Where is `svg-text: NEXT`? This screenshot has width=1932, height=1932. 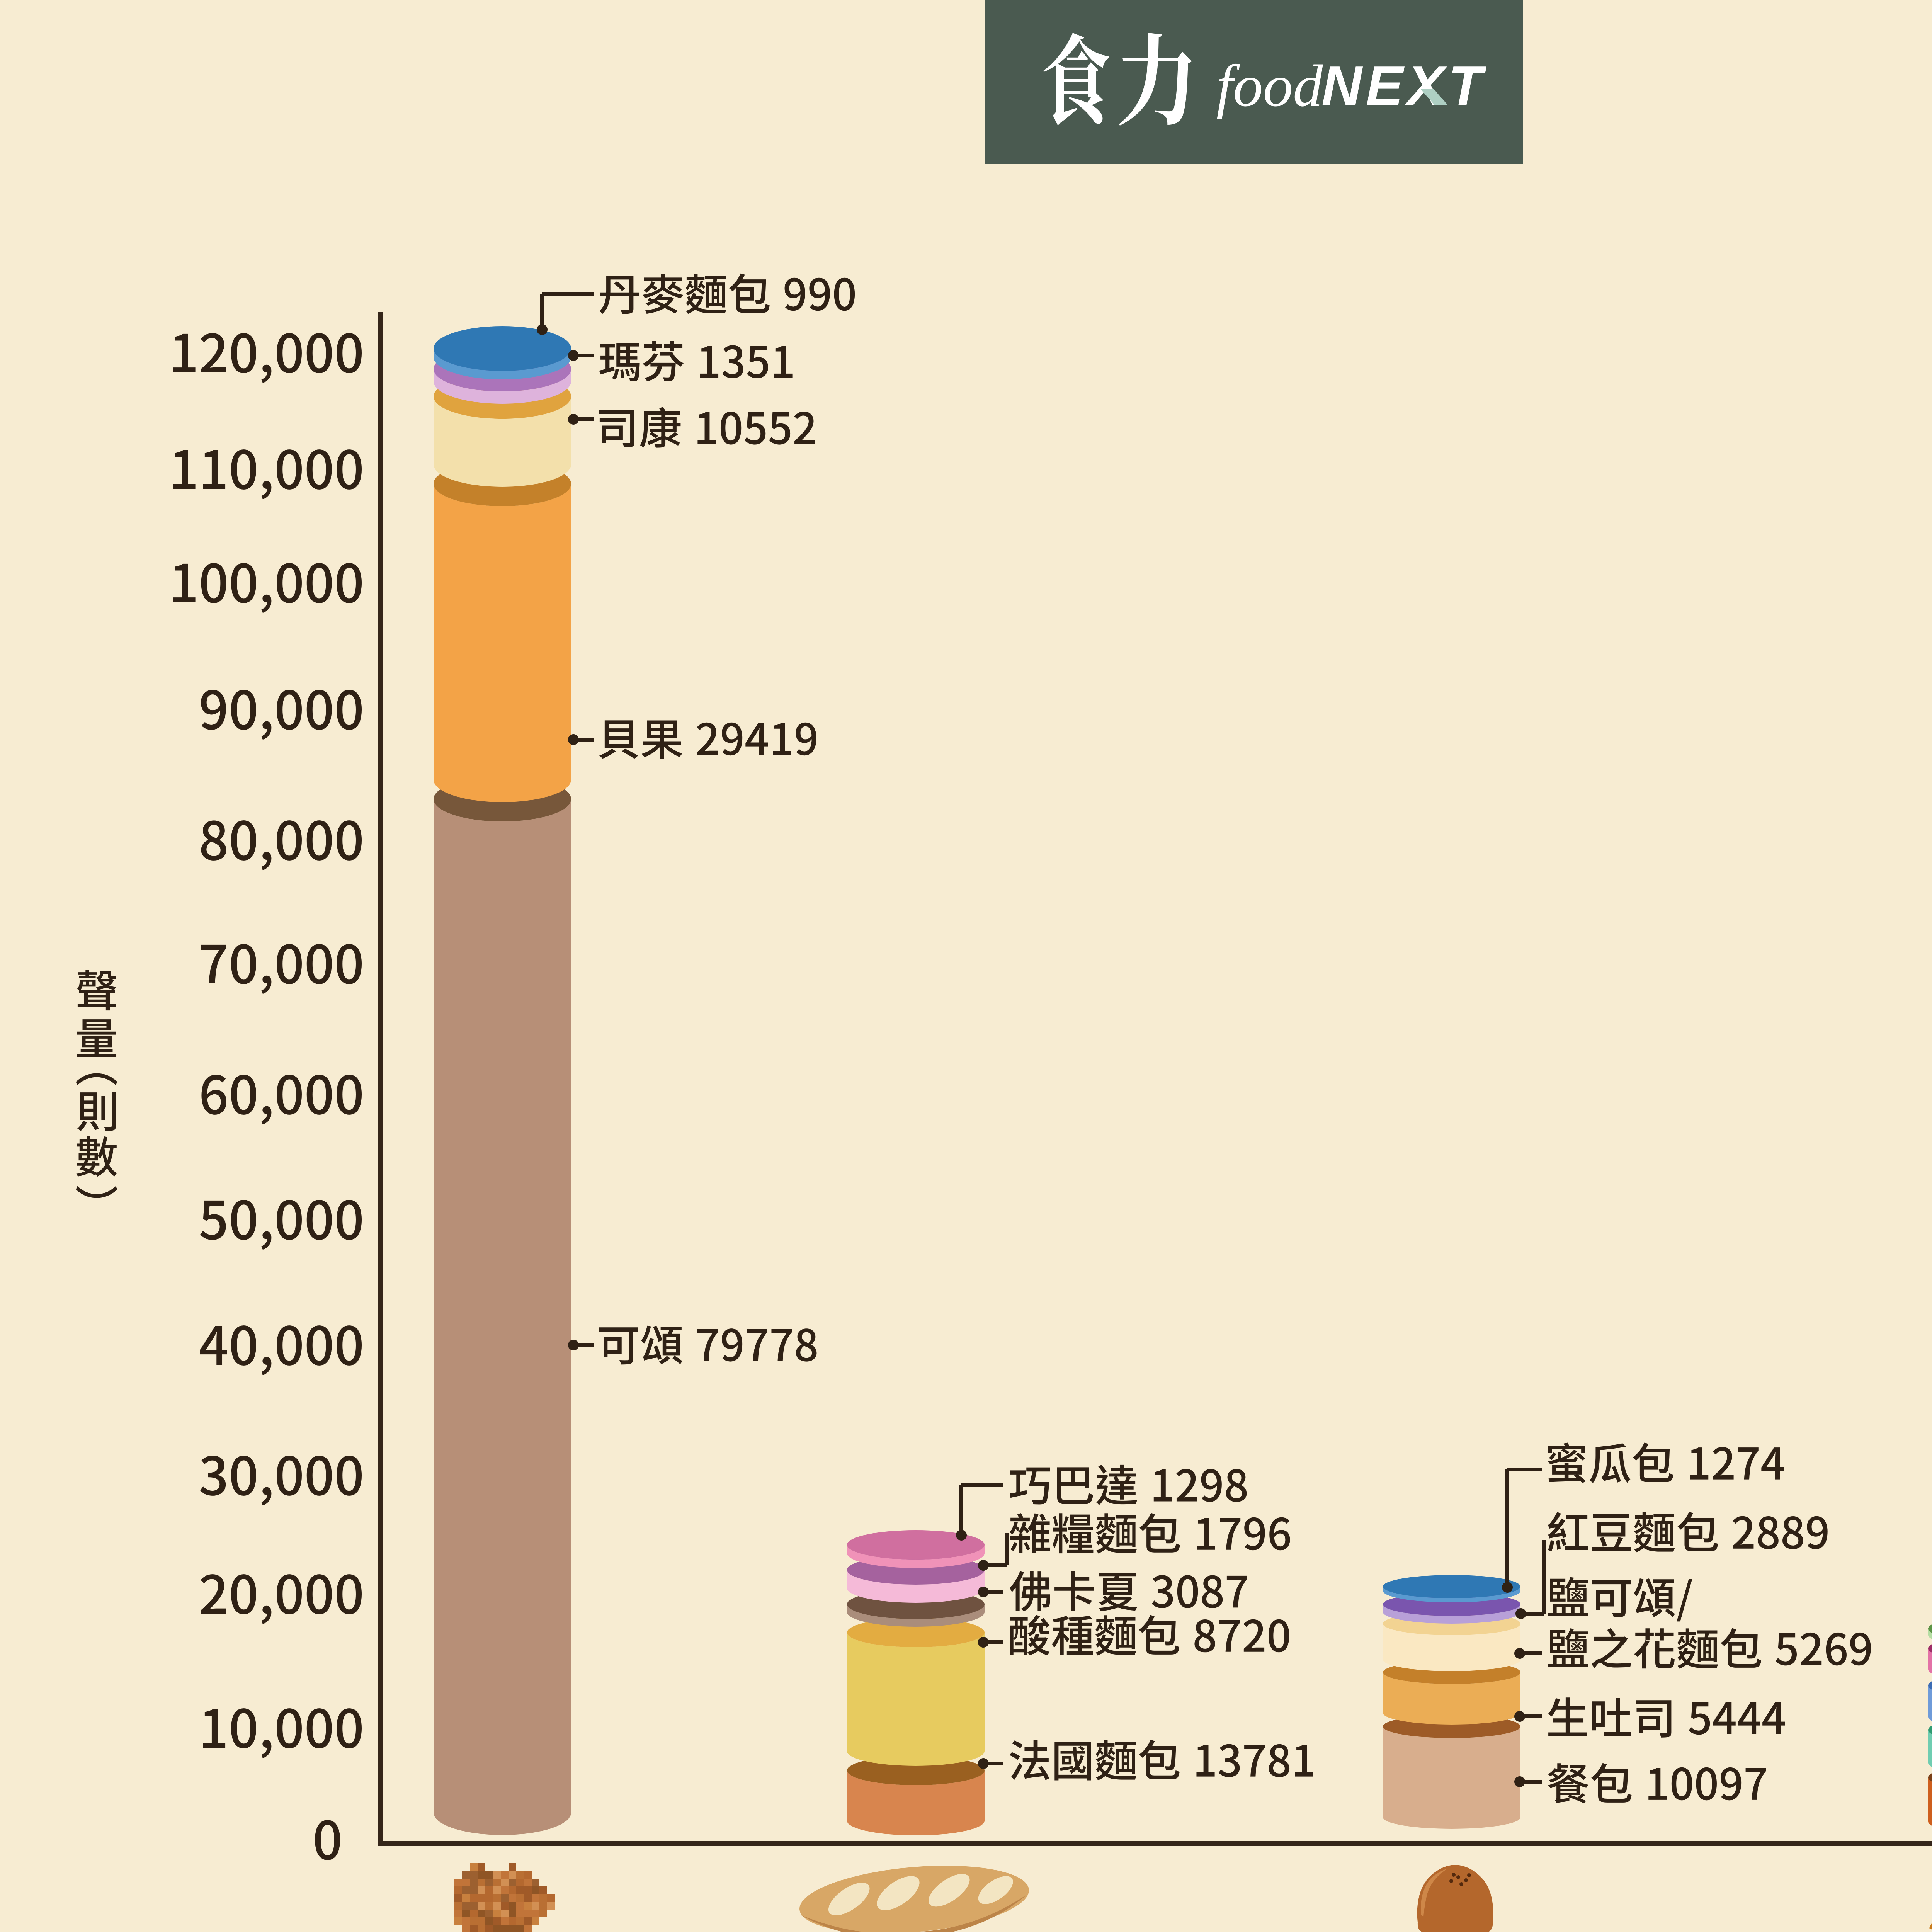
svg-text: NEXT is located at coordinates (1404, 86).